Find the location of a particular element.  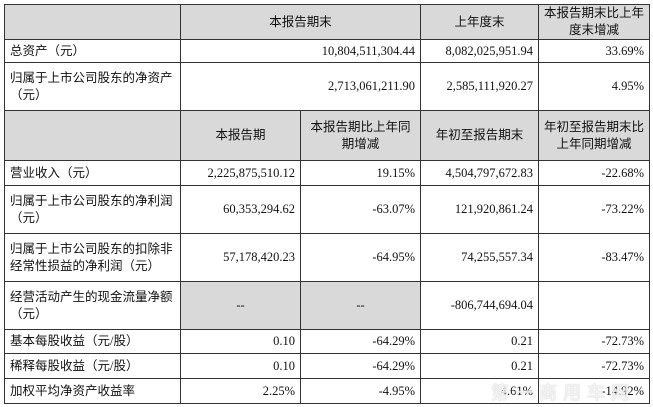

bottom-data-row: 基本每股收益（元/股） 0.10 -64.29% 0.21 -72.73% is located at coordinates (327, 341).